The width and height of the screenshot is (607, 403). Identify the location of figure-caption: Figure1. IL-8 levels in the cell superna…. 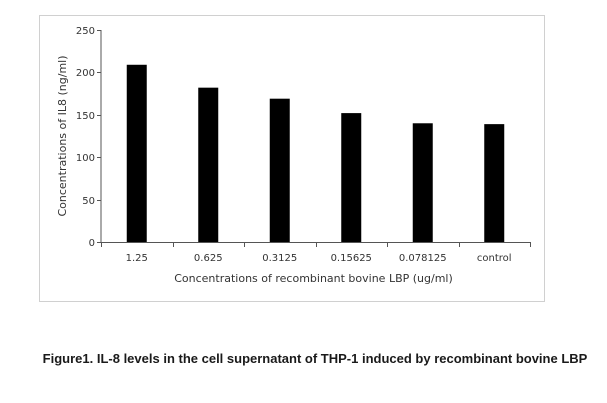
(315, 358).